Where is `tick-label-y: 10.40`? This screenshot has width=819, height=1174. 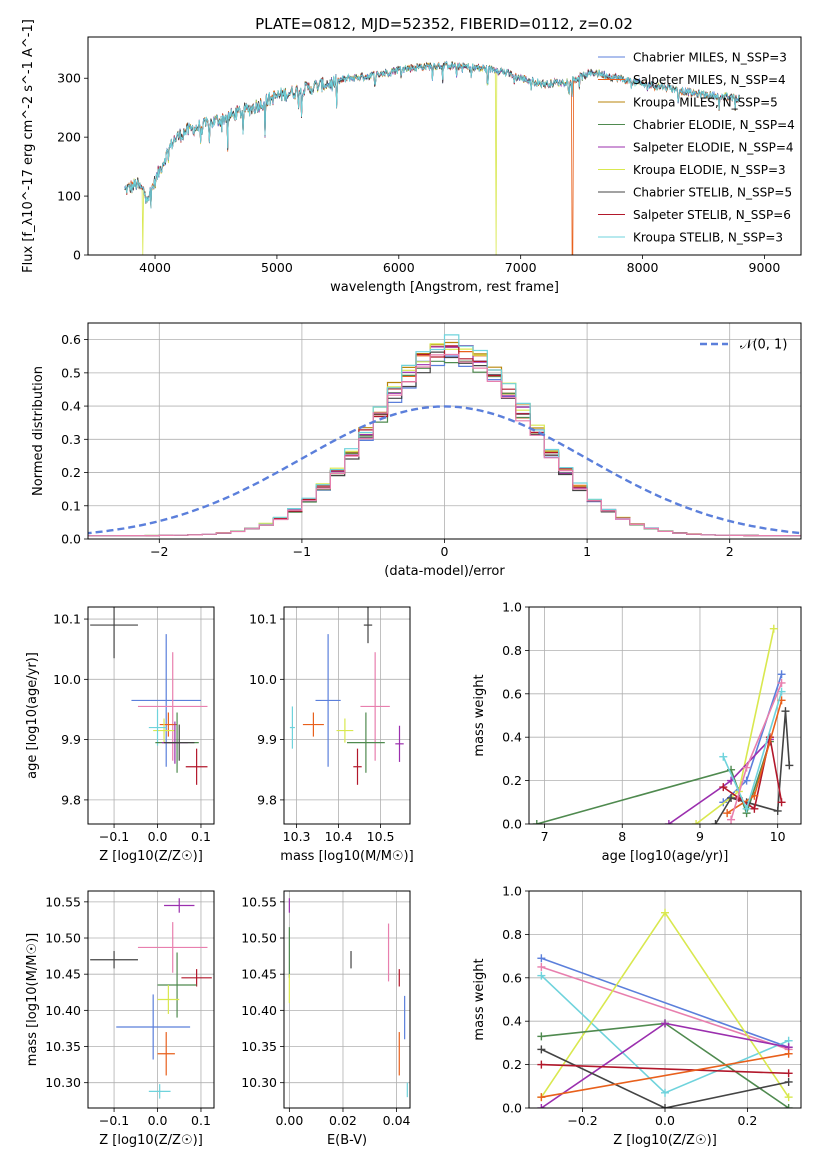
tick-label-y: 10.40 is located at coordinates (63, 1010).